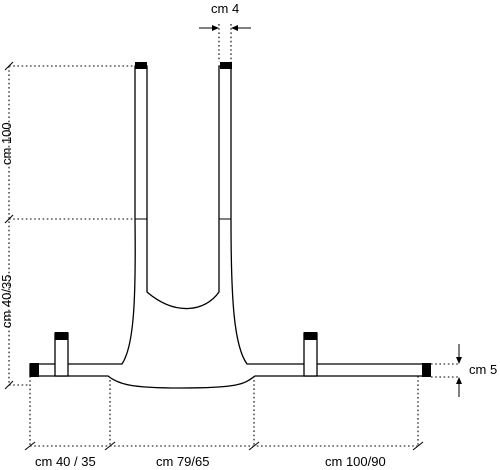 Image resolution: width=500 pixels, height=470 pixels. Describe the element at coordinates (65, 461) in the screenshot. I see `label-bottom-left: cm 40 / 35` at that location.